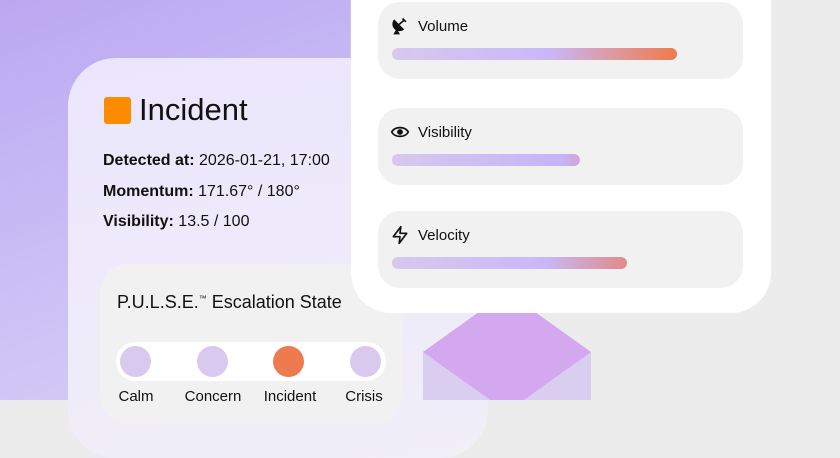  Describe the element at coordinates (445, 132) in the screenshot. I see `metric-label: Visibility` at that location.